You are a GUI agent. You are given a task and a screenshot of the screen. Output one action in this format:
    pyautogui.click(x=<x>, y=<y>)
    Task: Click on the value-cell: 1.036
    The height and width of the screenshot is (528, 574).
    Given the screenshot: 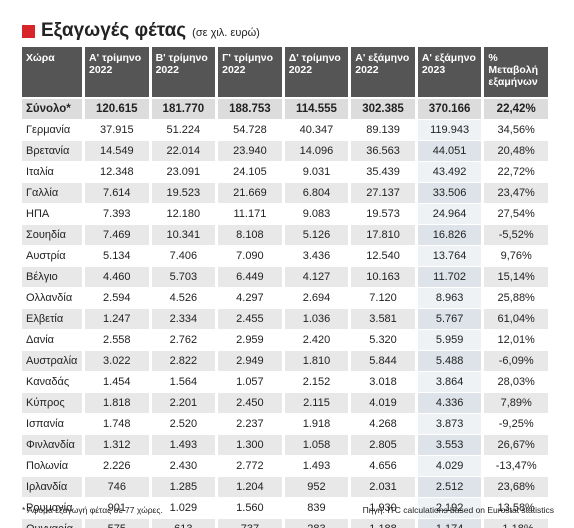 What is the action you would take?
    pyautogui.click(x=316, y=319)
    